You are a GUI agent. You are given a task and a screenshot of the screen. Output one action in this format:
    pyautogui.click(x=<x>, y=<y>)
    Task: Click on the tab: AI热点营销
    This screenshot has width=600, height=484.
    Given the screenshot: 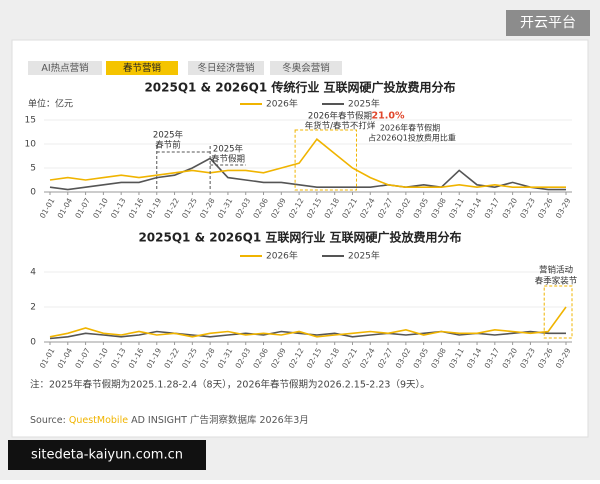 What is the action you would take?
    pyautogui.click(x=65, y=68)
    